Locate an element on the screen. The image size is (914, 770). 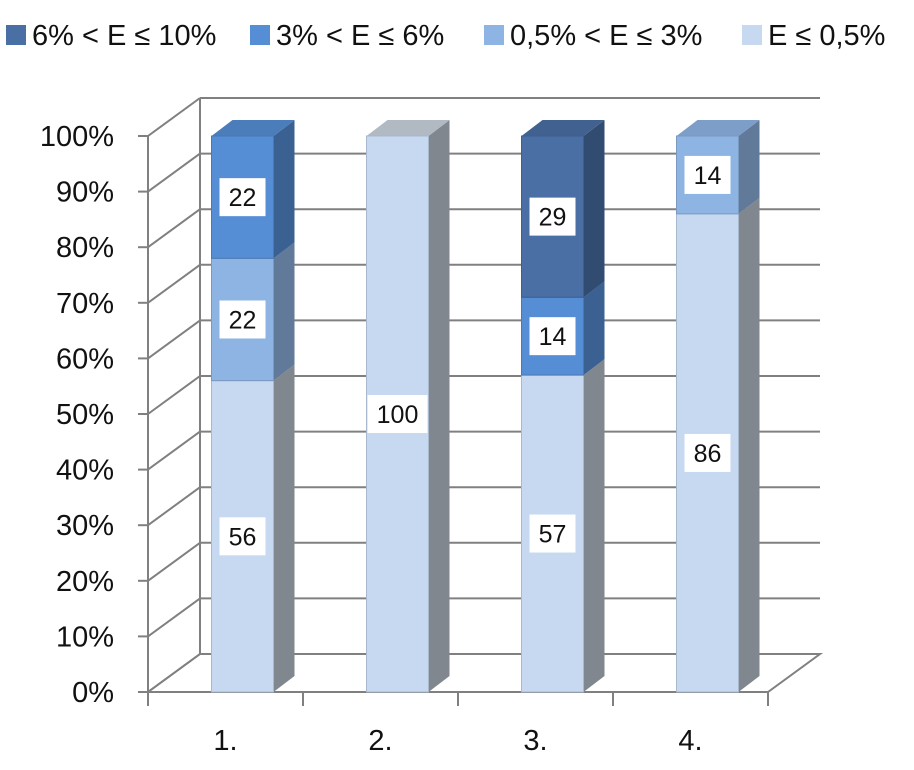
data-label: 100 is located at coordinates (397, 414).